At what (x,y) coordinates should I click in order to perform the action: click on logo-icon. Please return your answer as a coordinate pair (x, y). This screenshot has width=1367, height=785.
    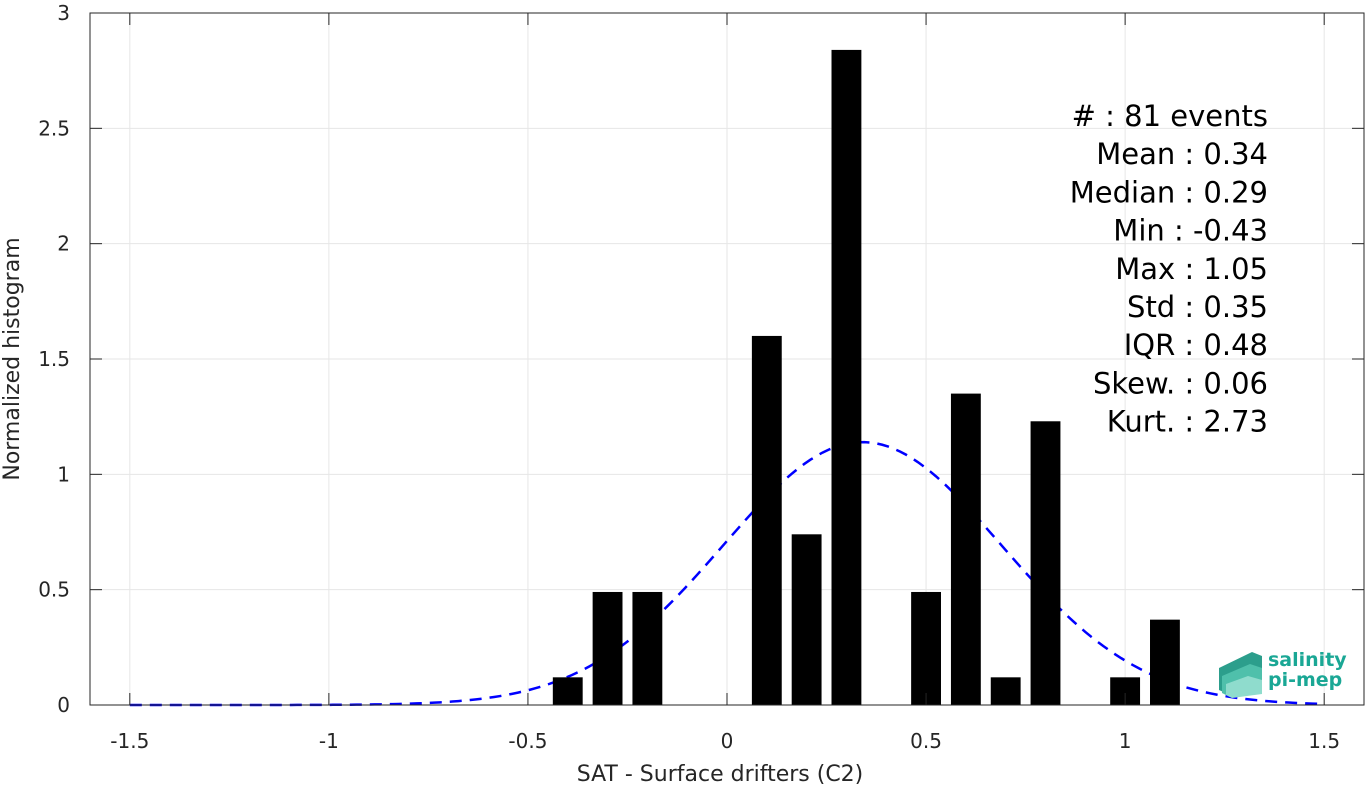
    Looking at the image, I should click on (1240, 675).